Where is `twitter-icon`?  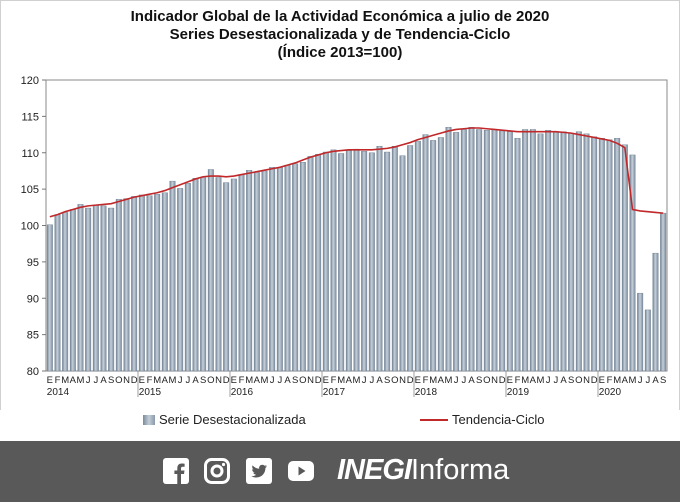 twitter-icon is located at coordinates (259, 471).